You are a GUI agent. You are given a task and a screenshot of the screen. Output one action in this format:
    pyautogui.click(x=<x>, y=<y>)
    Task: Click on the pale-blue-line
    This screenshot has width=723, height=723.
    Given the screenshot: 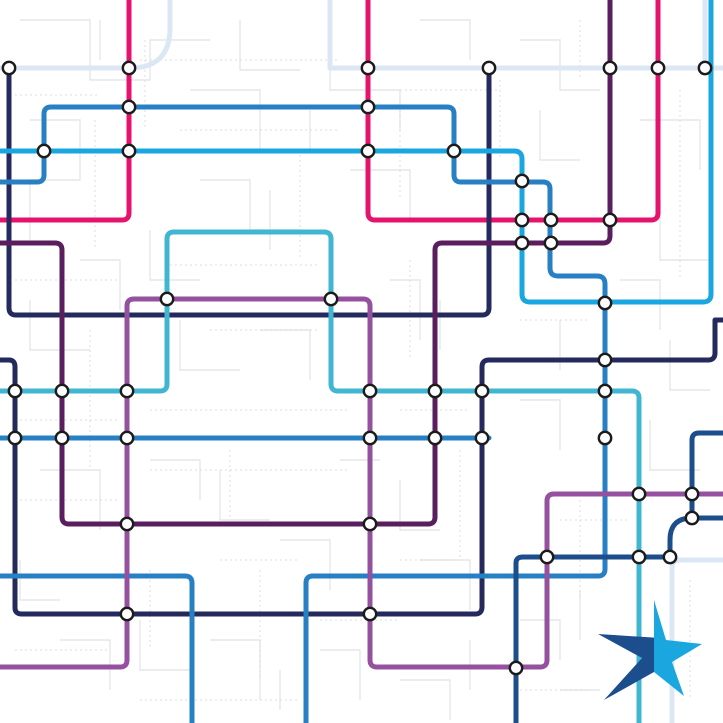 What is the action you would take?
    pyautogui.click(x=86, y=35)
    